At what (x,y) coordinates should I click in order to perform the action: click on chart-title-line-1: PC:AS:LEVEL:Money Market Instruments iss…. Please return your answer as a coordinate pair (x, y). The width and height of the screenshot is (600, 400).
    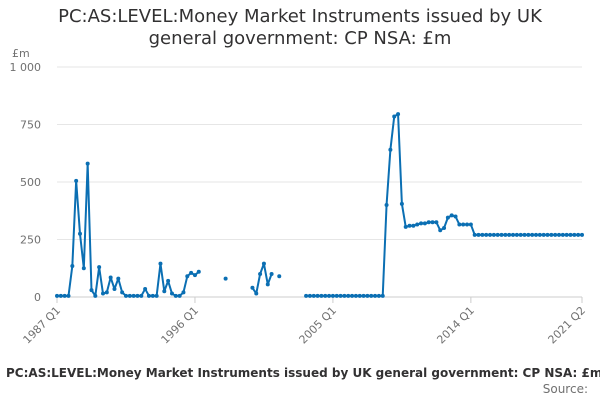
    Looking at the image, I should click on (300, 16).